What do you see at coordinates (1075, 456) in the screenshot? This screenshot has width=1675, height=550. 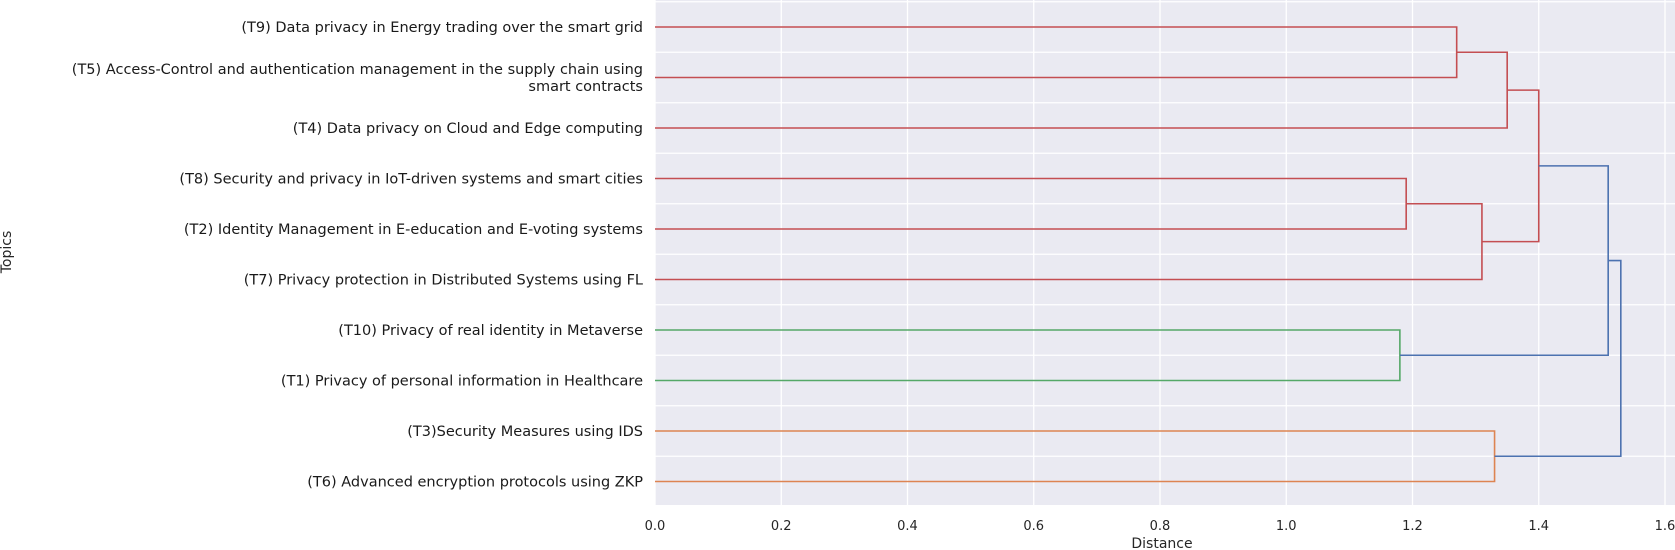 I see `dendrogram-link-H` at bounding box center [1075, 456].